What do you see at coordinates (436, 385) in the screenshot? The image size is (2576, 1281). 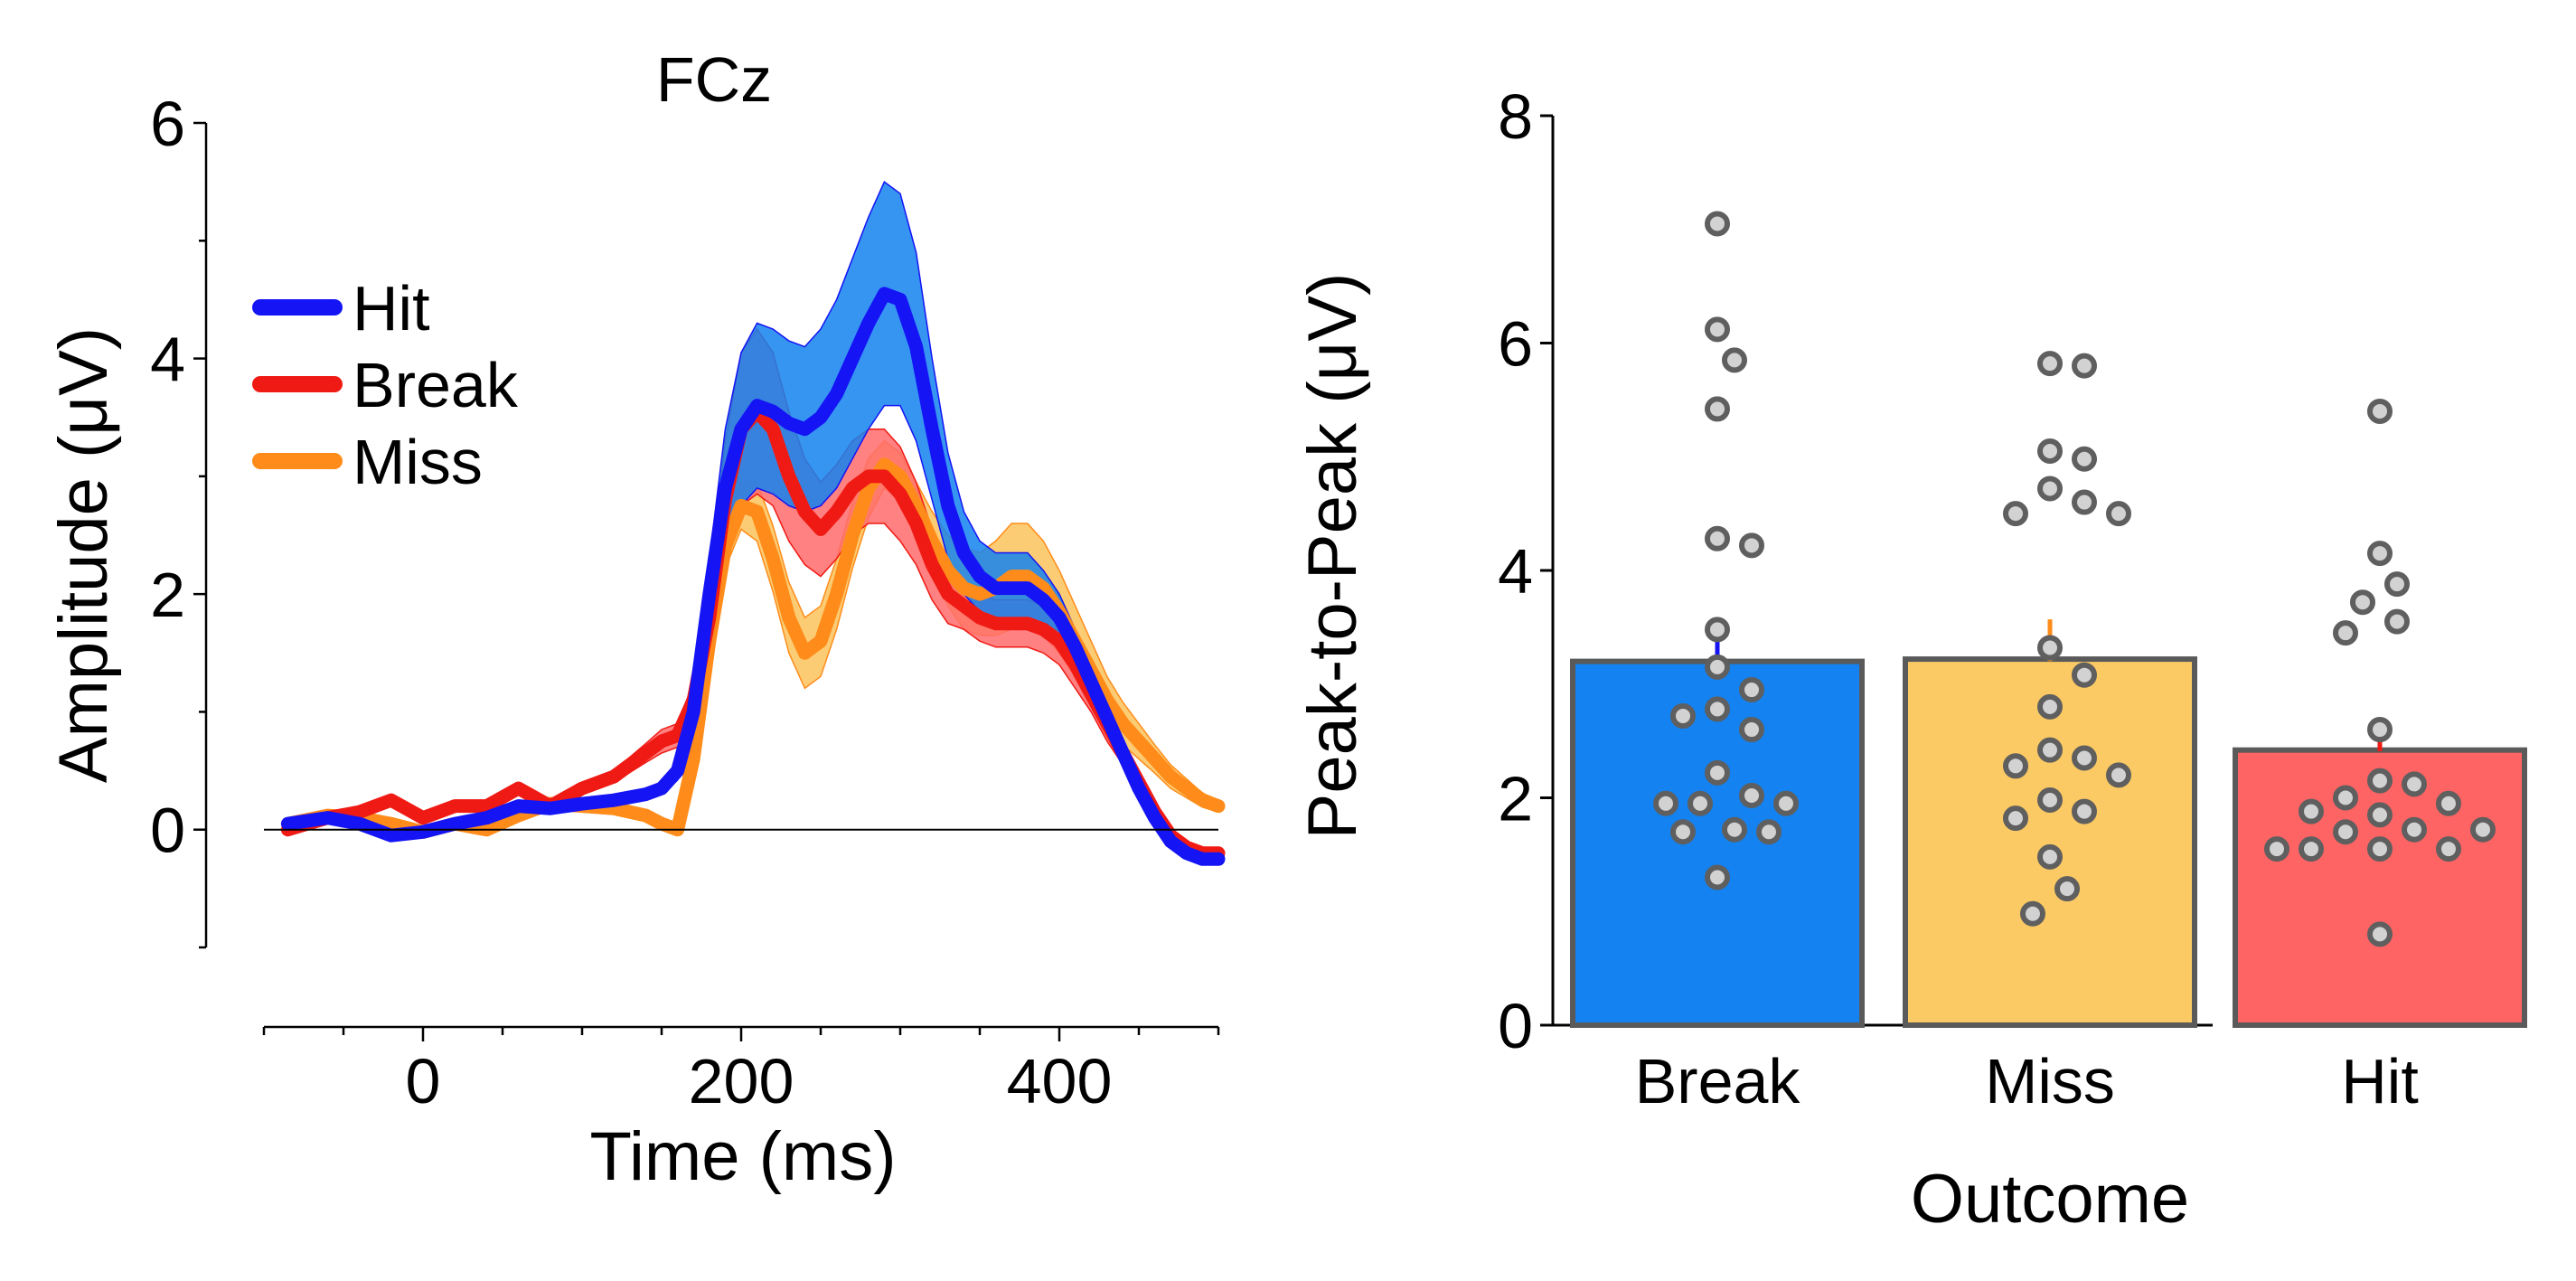 I see `legend-label-break: Break` at bounding box center [436, 385].